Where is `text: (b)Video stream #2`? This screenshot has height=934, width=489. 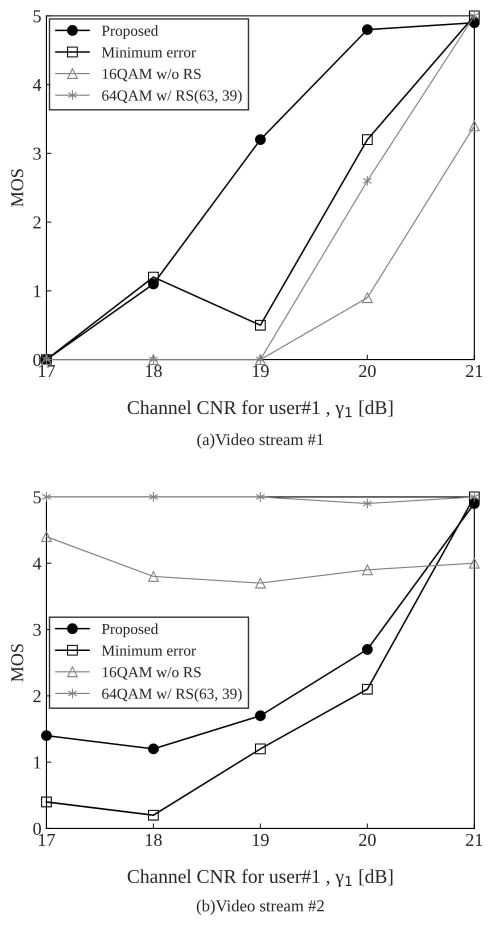 text: (b)Video stream #2 is located at coordinates (260, 907).